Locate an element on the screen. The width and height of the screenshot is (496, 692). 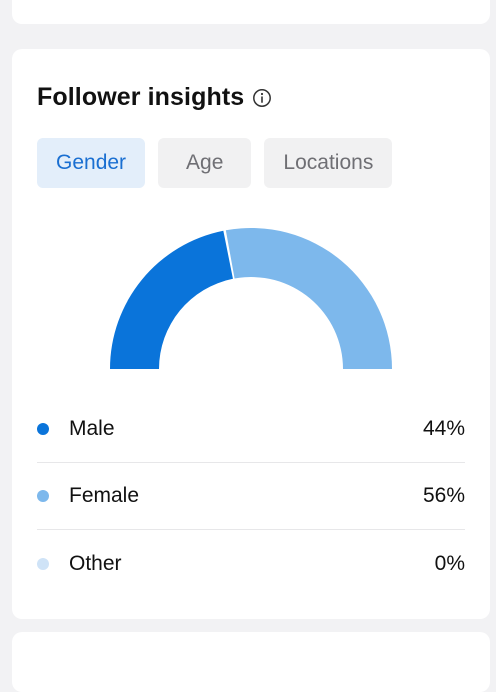
next-card is located at coordinates (251, 662).